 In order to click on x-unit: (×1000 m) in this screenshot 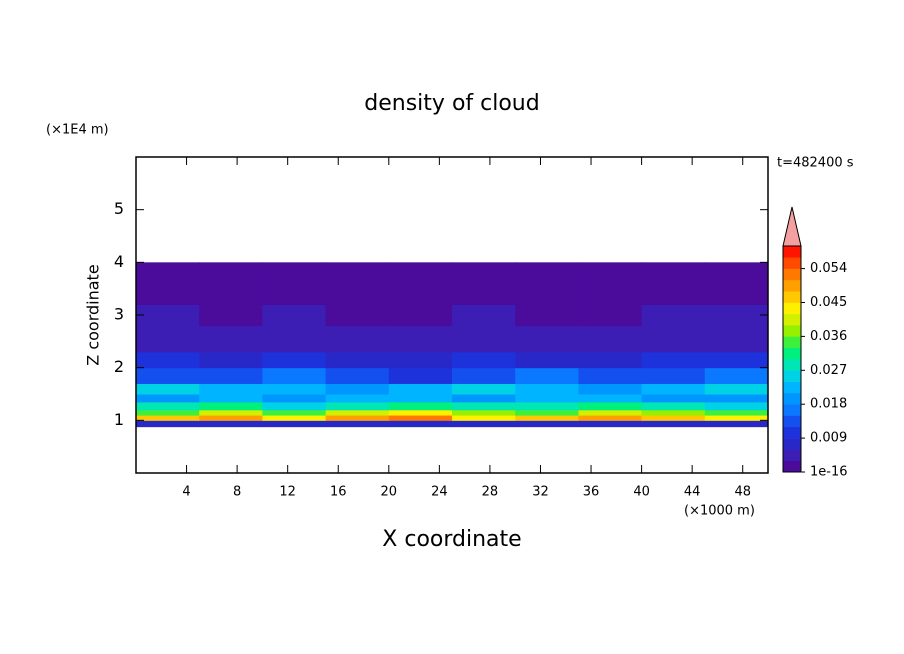, I will do `click(719, 511)`.